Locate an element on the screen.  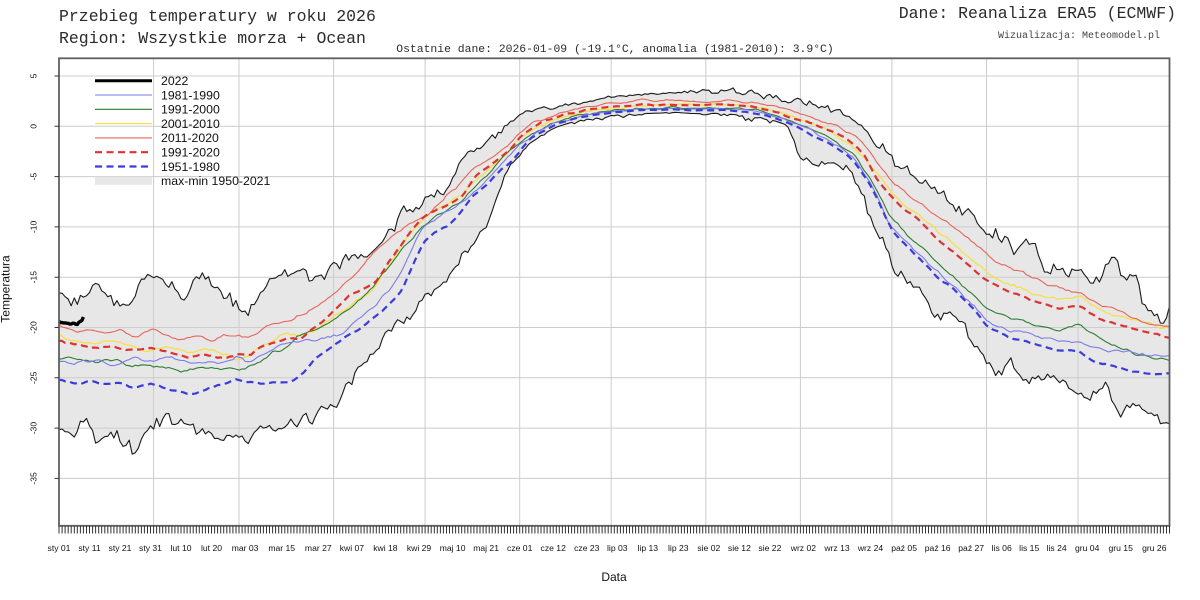
svg-text: lis 15 is located at coordinates (1029, 548).